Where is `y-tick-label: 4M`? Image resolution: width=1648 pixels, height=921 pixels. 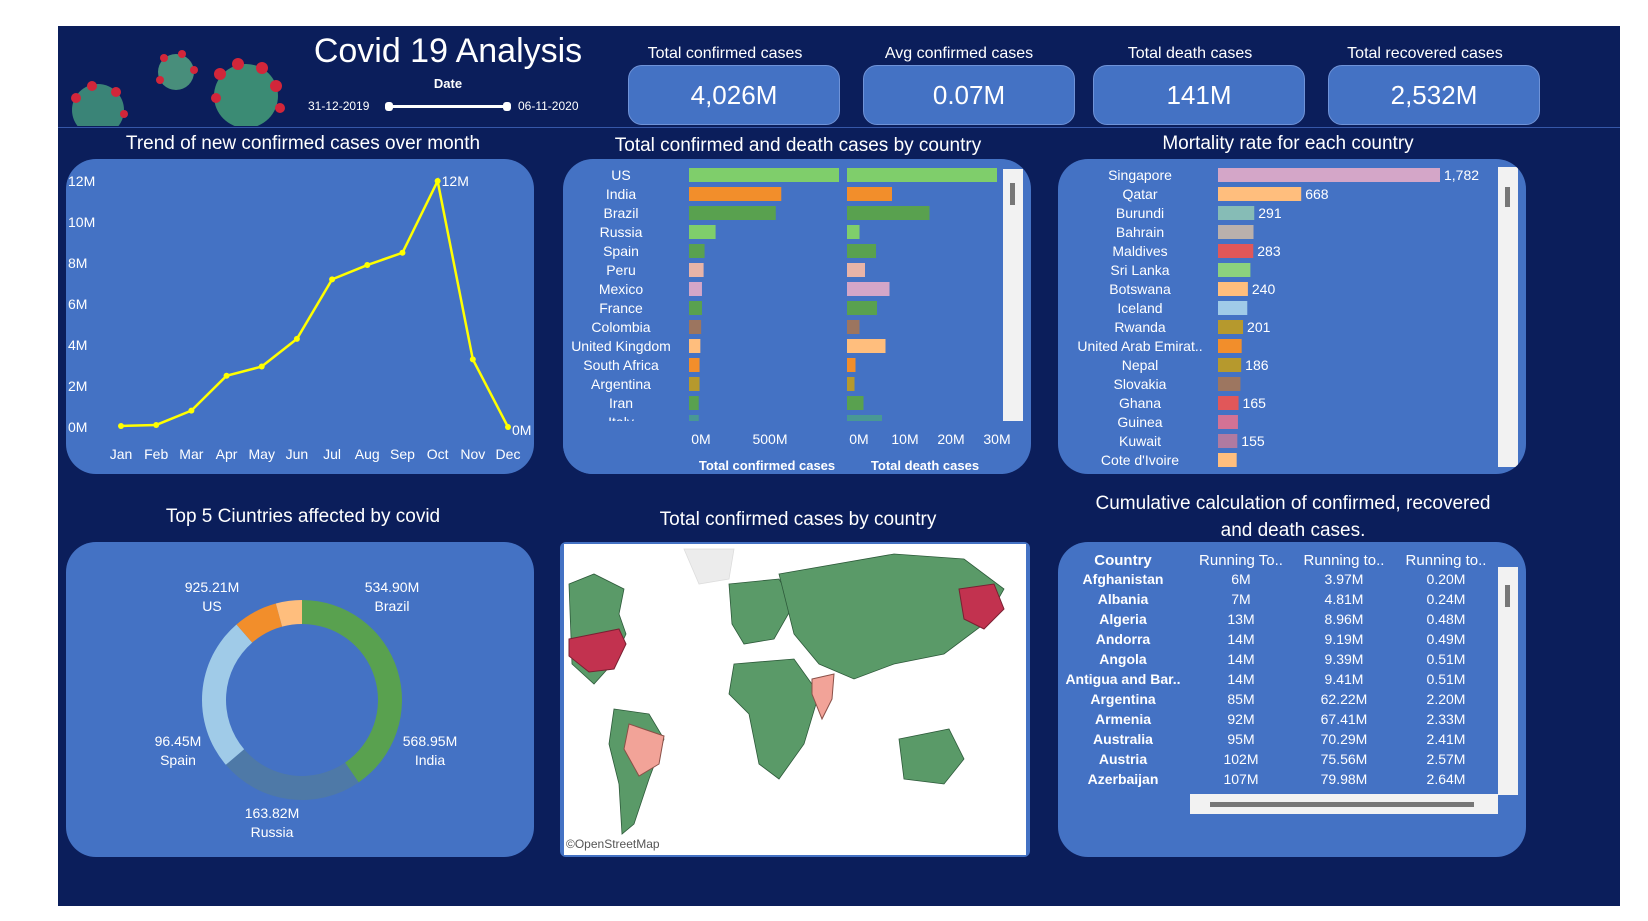
y-tick-label: 4M is located at coordinates (77, 345).